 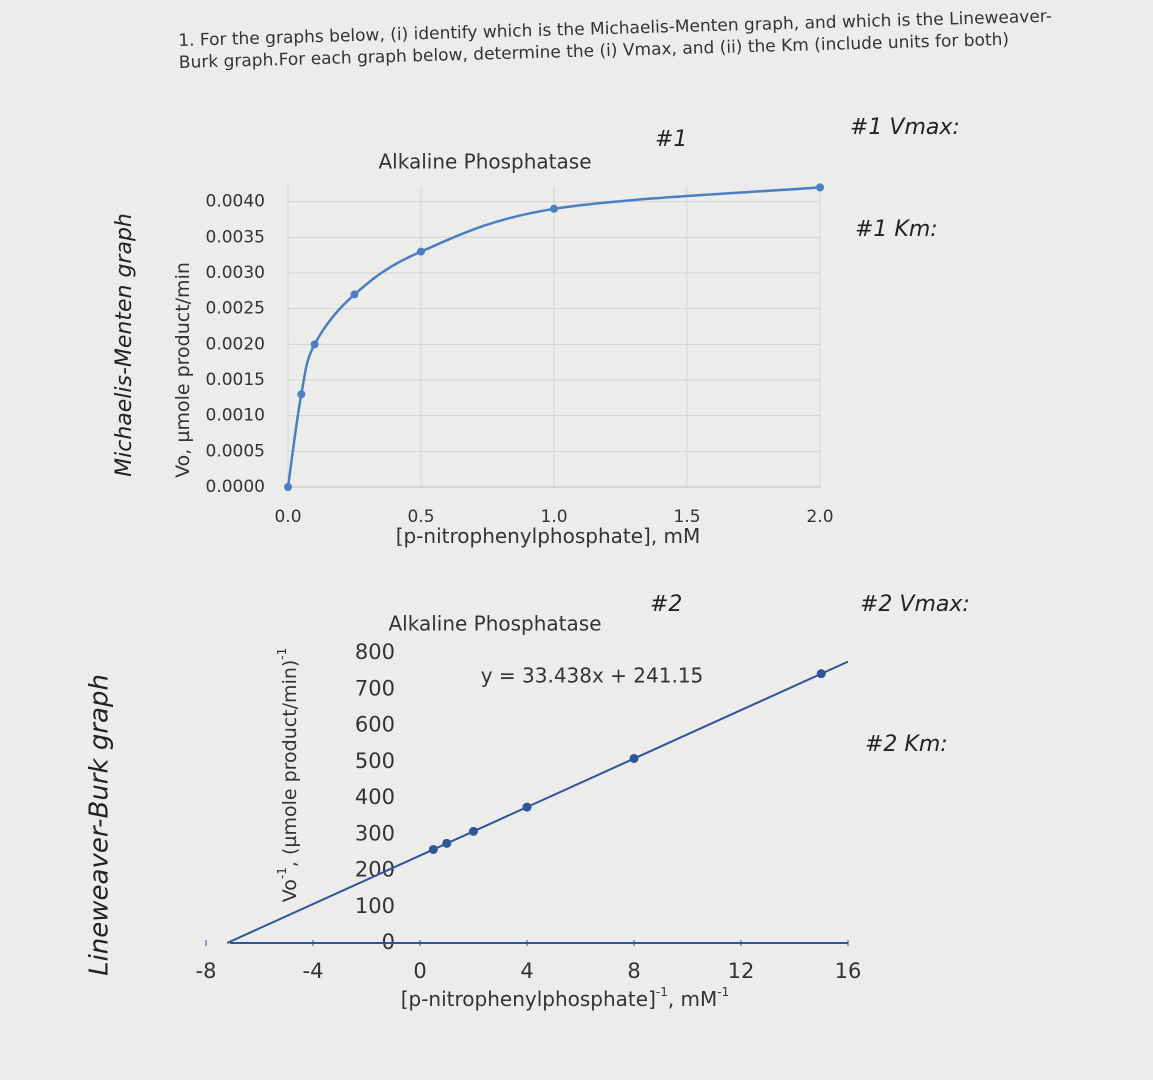 What do you see at coordinates (235, 202) in the screenshot?
I see `y-tick-label: 0.0040` at bounding box center [235, 202].